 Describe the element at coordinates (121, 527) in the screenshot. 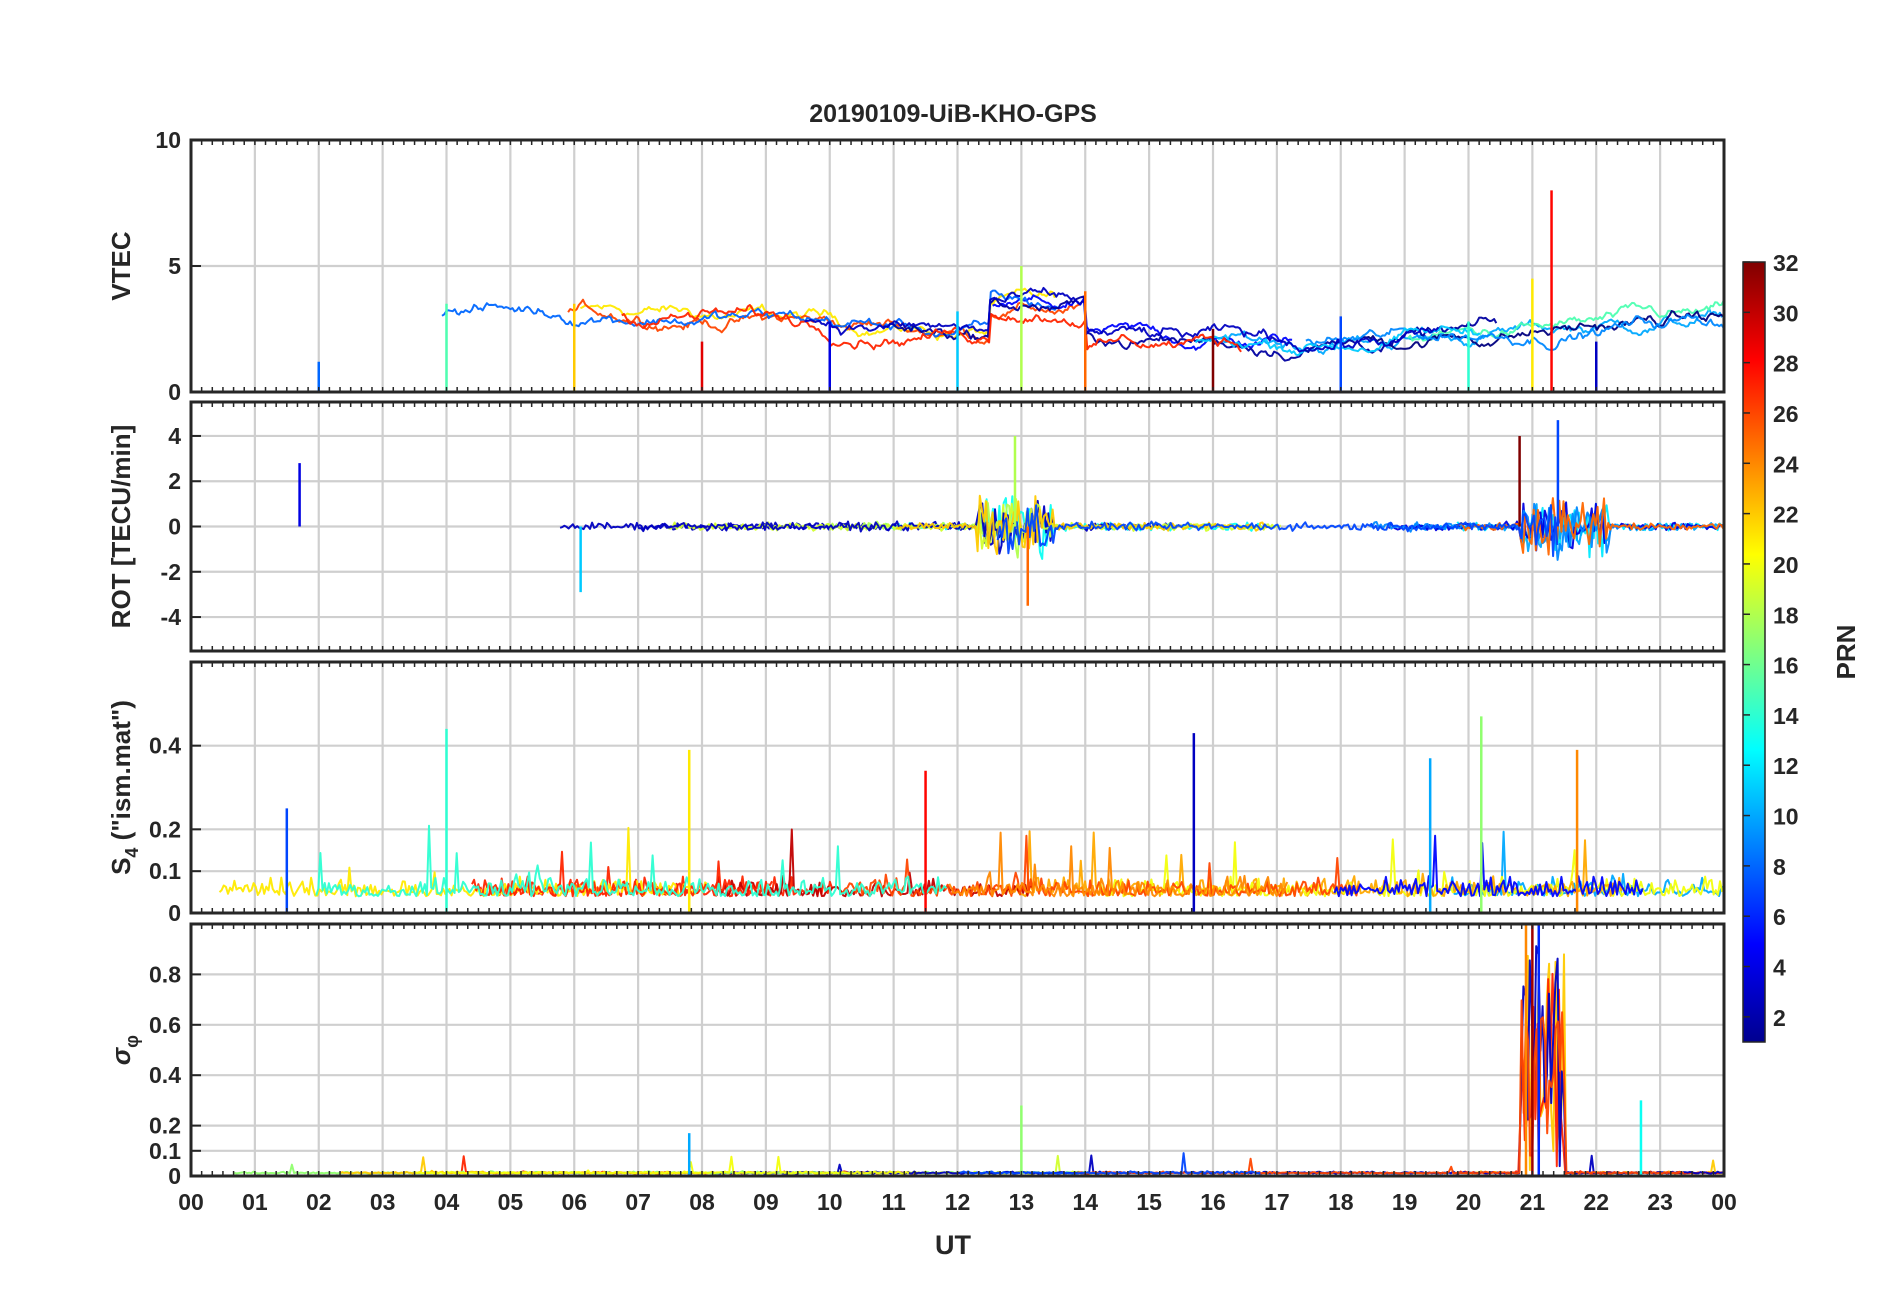

I see `y-axis-label: ROT [TECU/min]` at that location.